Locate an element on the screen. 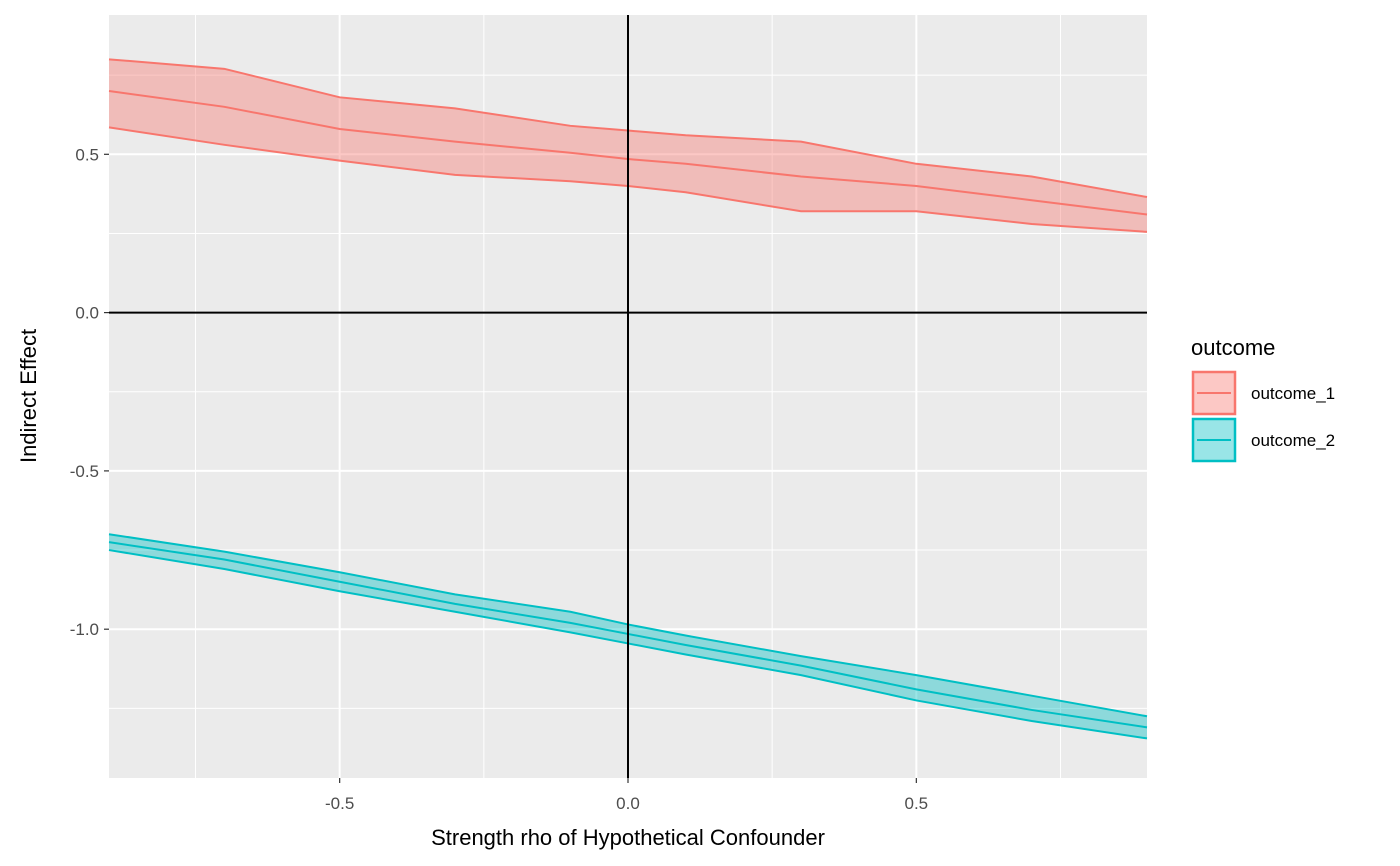 Image resolution: width=1400 pixels, height=866 pixels. x-axis-title: Strength rho of Hypothetical Confounder is located at coordinates (628, 837).